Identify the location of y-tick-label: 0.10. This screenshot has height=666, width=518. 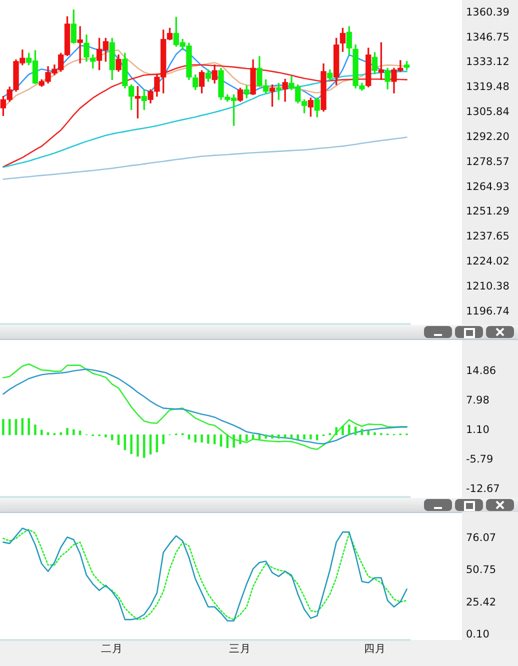
(478, 634).